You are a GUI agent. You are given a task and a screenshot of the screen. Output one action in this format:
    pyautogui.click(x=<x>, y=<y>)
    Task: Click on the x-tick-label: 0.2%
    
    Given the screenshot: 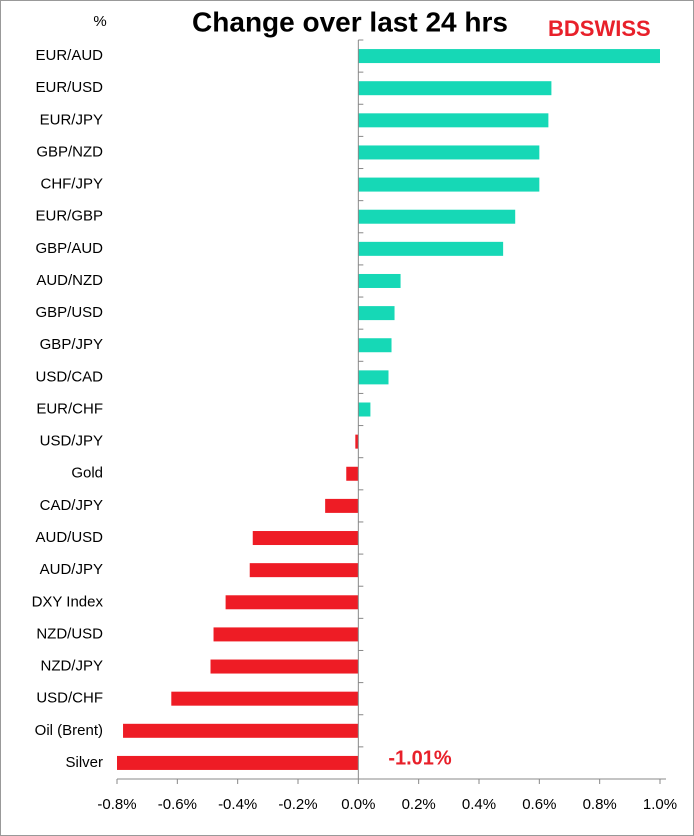 What is the action you would take?
    pyautogui.click(x=419, y=804)
    